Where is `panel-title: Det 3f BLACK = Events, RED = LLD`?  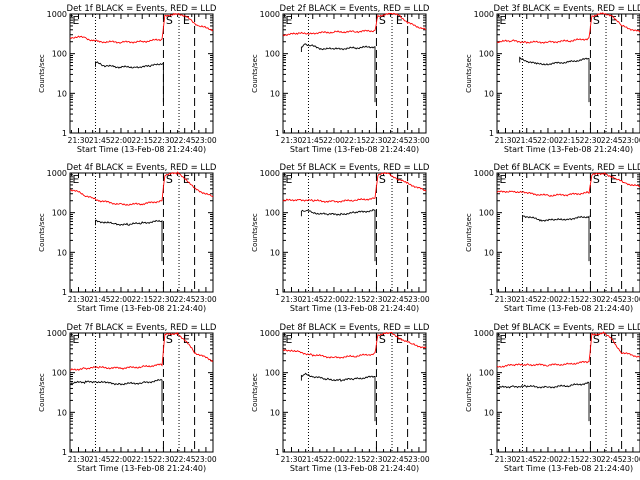 panel-title: Det 3f BLACK = Events, RED = LLD is located at coordinates (567, 9).